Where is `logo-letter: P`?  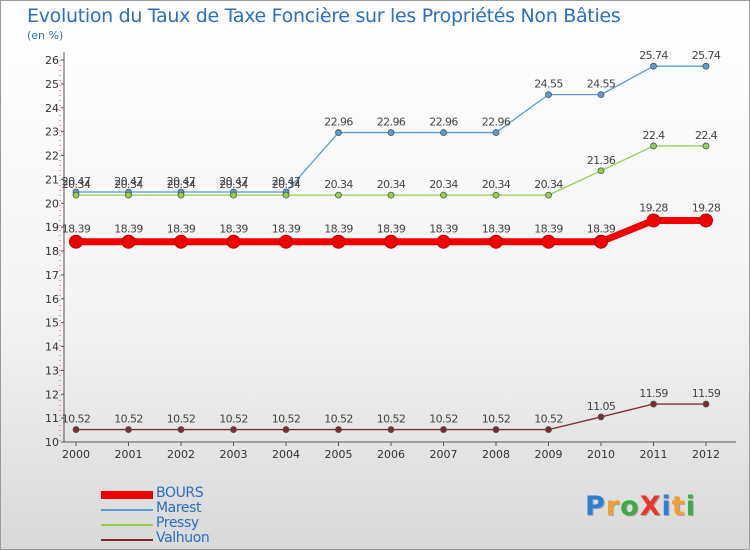 logo-letter: P is located at coordinates (595, 506).